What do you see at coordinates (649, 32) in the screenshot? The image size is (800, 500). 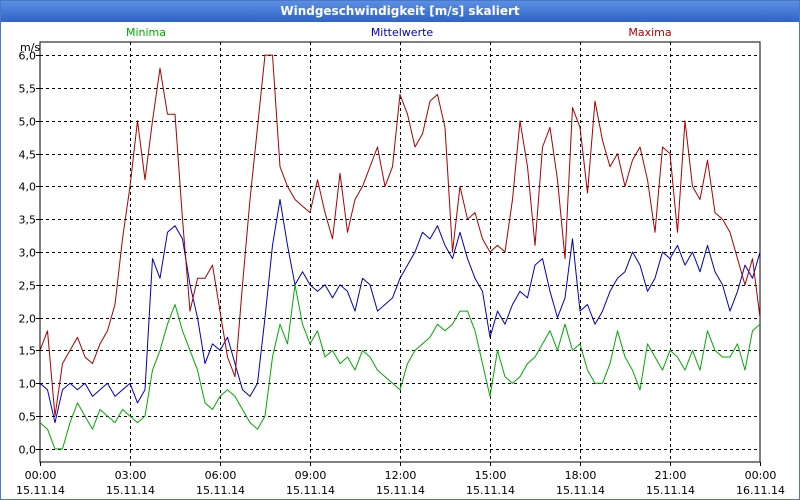 I see `legend-entry-maxima: Maxima` at bounding box center [649, 32].